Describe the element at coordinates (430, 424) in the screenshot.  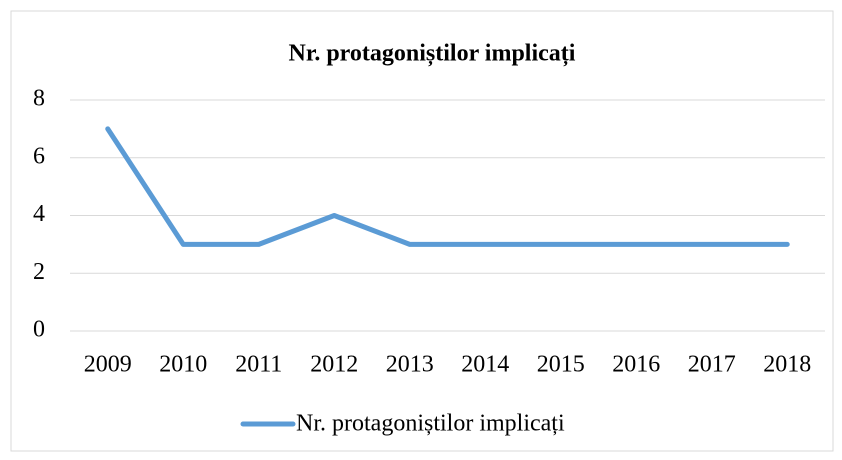
I see `legend-label: Nr. protagoniștilor implicați` at that location.